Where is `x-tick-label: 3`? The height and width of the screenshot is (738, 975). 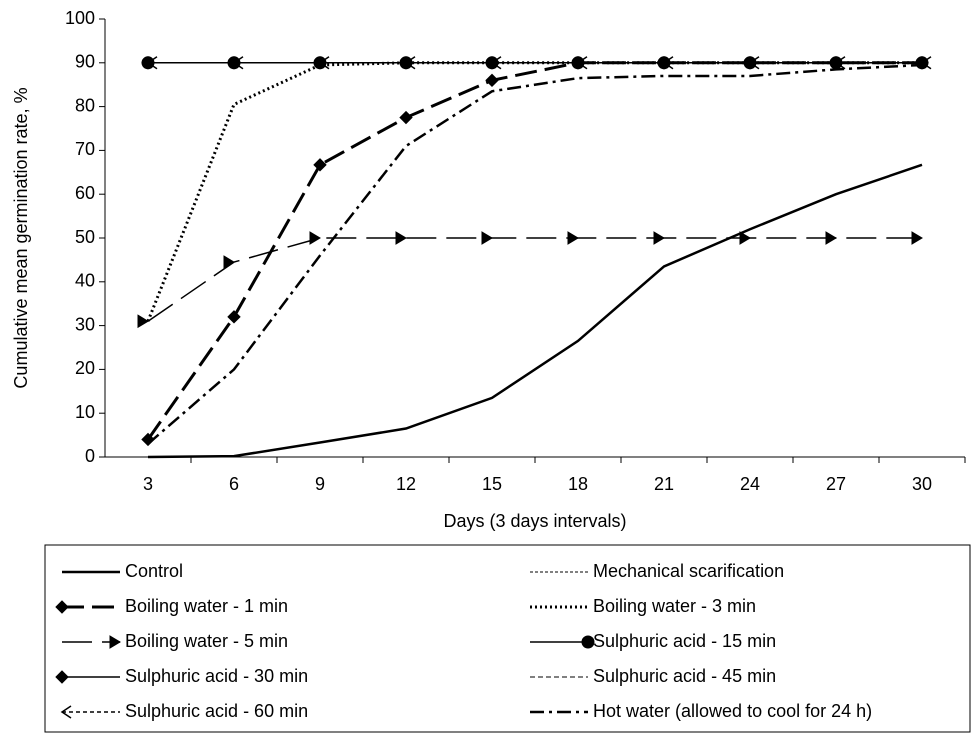
x-tick-label: 3 is located at coordinates (148, 484).